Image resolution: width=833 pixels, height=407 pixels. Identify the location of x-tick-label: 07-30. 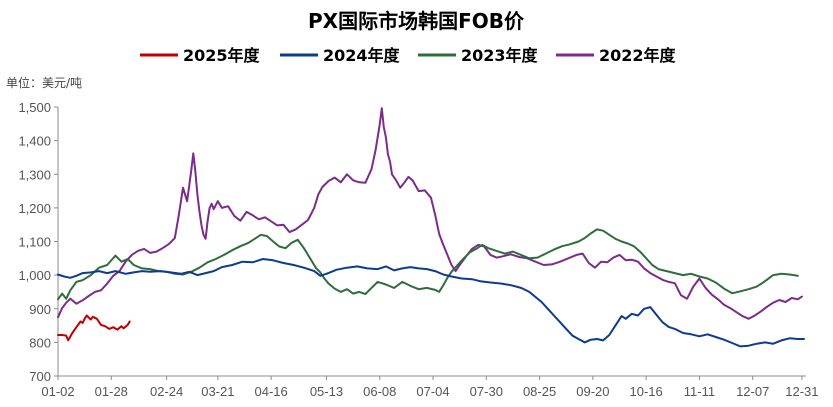
(486, 391).